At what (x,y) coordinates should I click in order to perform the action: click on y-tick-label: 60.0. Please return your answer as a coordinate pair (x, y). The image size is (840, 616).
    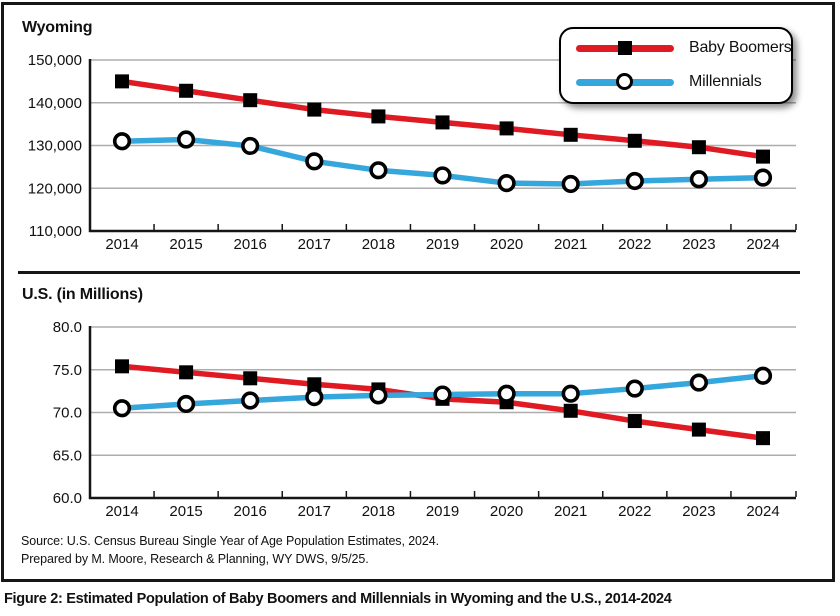
    Looking at the image, I should click on (67, 498).